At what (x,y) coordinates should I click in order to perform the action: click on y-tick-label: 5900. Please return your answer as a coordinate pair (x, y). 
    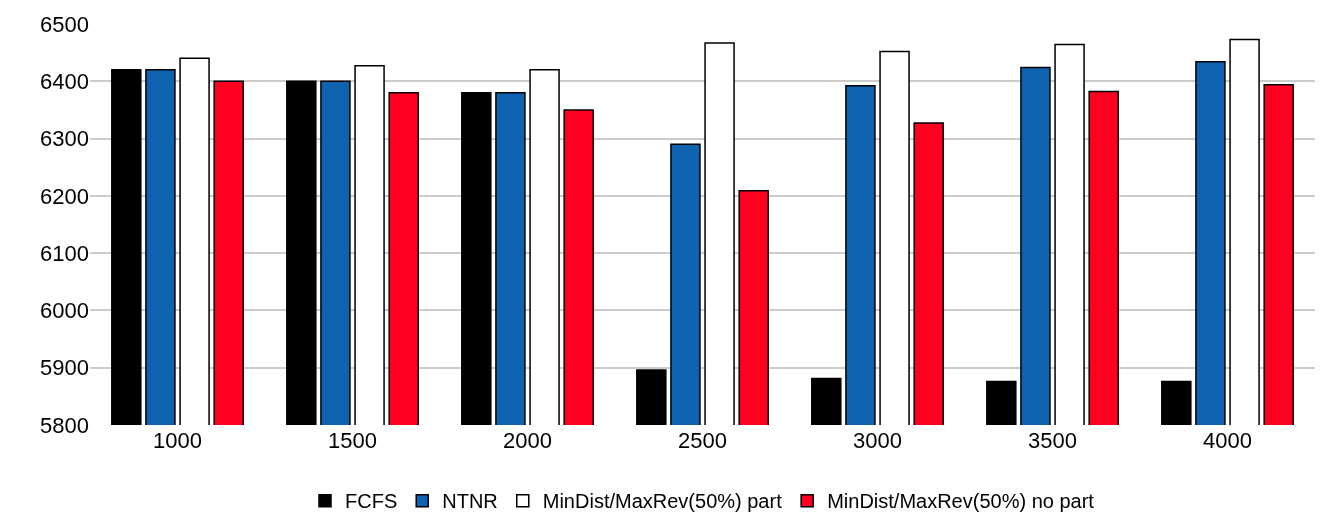
    Looking at the image, I should click on (64, 368).